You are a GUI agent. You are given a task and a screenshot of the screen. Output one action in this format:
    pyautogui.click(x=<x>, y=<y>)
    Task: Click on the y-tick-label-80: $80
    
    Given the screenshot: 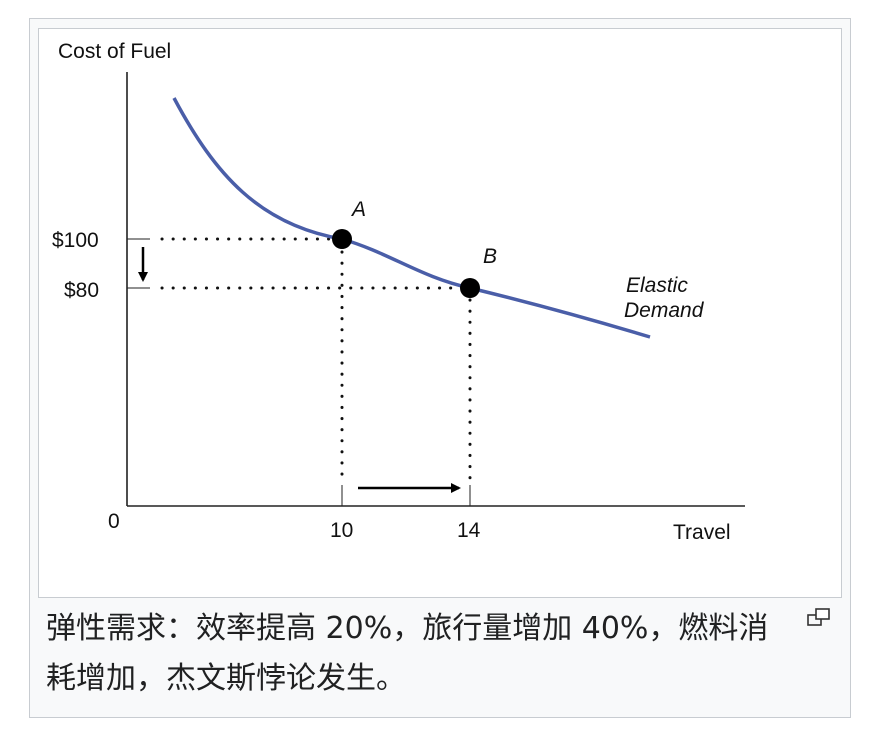 What is the action you would take?
    pyautogui.click(x=81, y=290)
    